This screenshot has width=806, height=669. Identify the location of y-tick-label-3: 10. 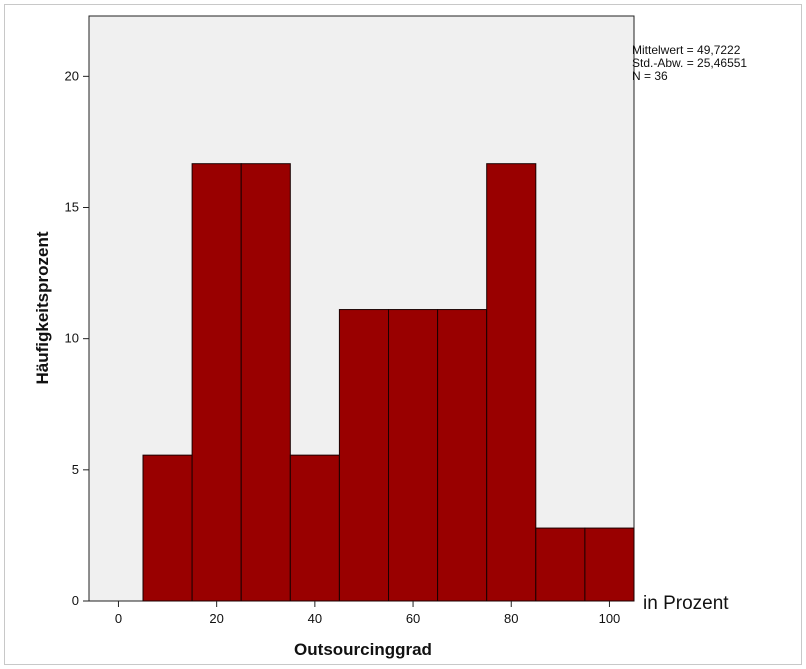
(72, 338).